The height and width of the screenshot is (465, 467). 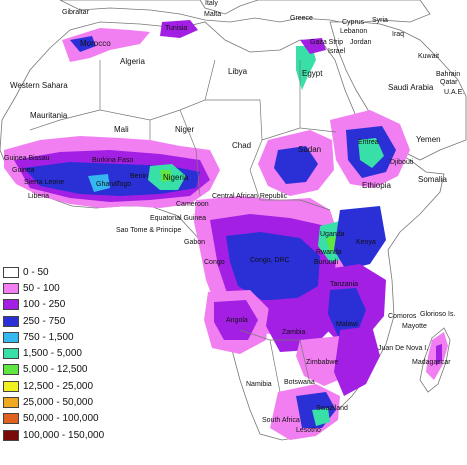 I want to click on label-tunisia: Tunisia, so click(x=176, y=28).